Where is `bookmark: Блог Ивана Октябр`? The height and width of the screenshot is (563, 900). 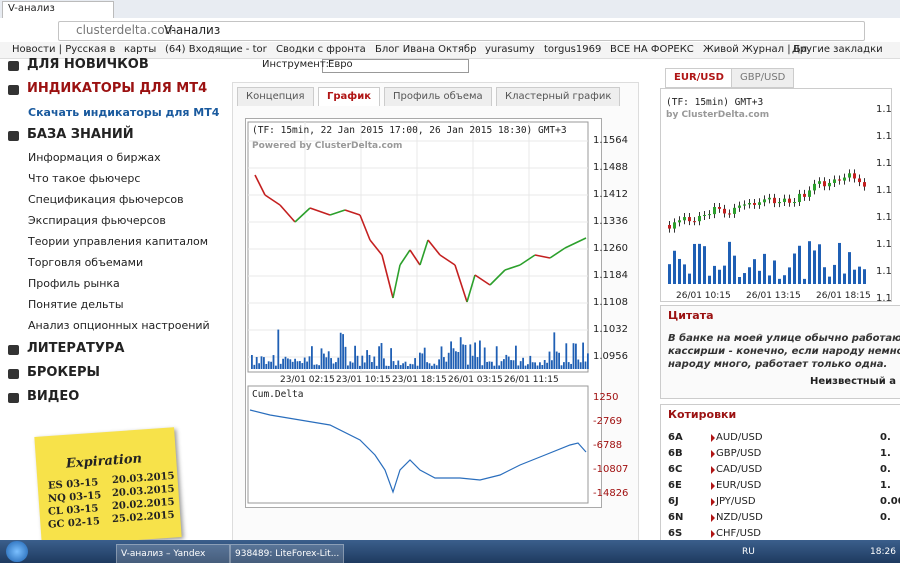 bookmark: Блог Ивана Октябр is located at coordinates (426, 49).